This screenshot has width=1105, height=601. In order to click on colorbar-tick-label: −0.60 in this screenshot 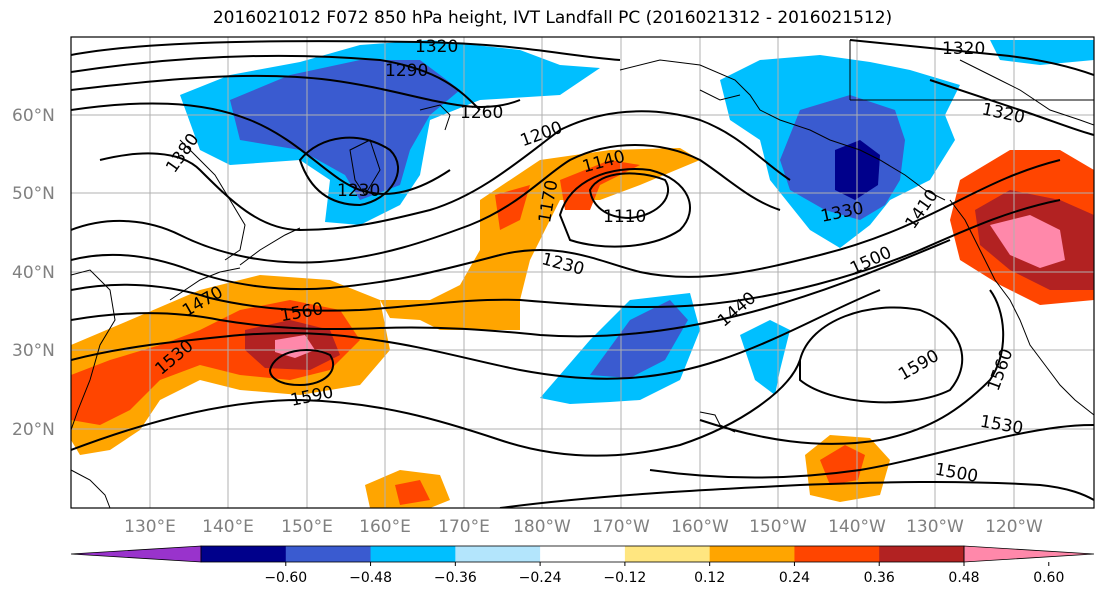, I will do `click(285, 578)`.